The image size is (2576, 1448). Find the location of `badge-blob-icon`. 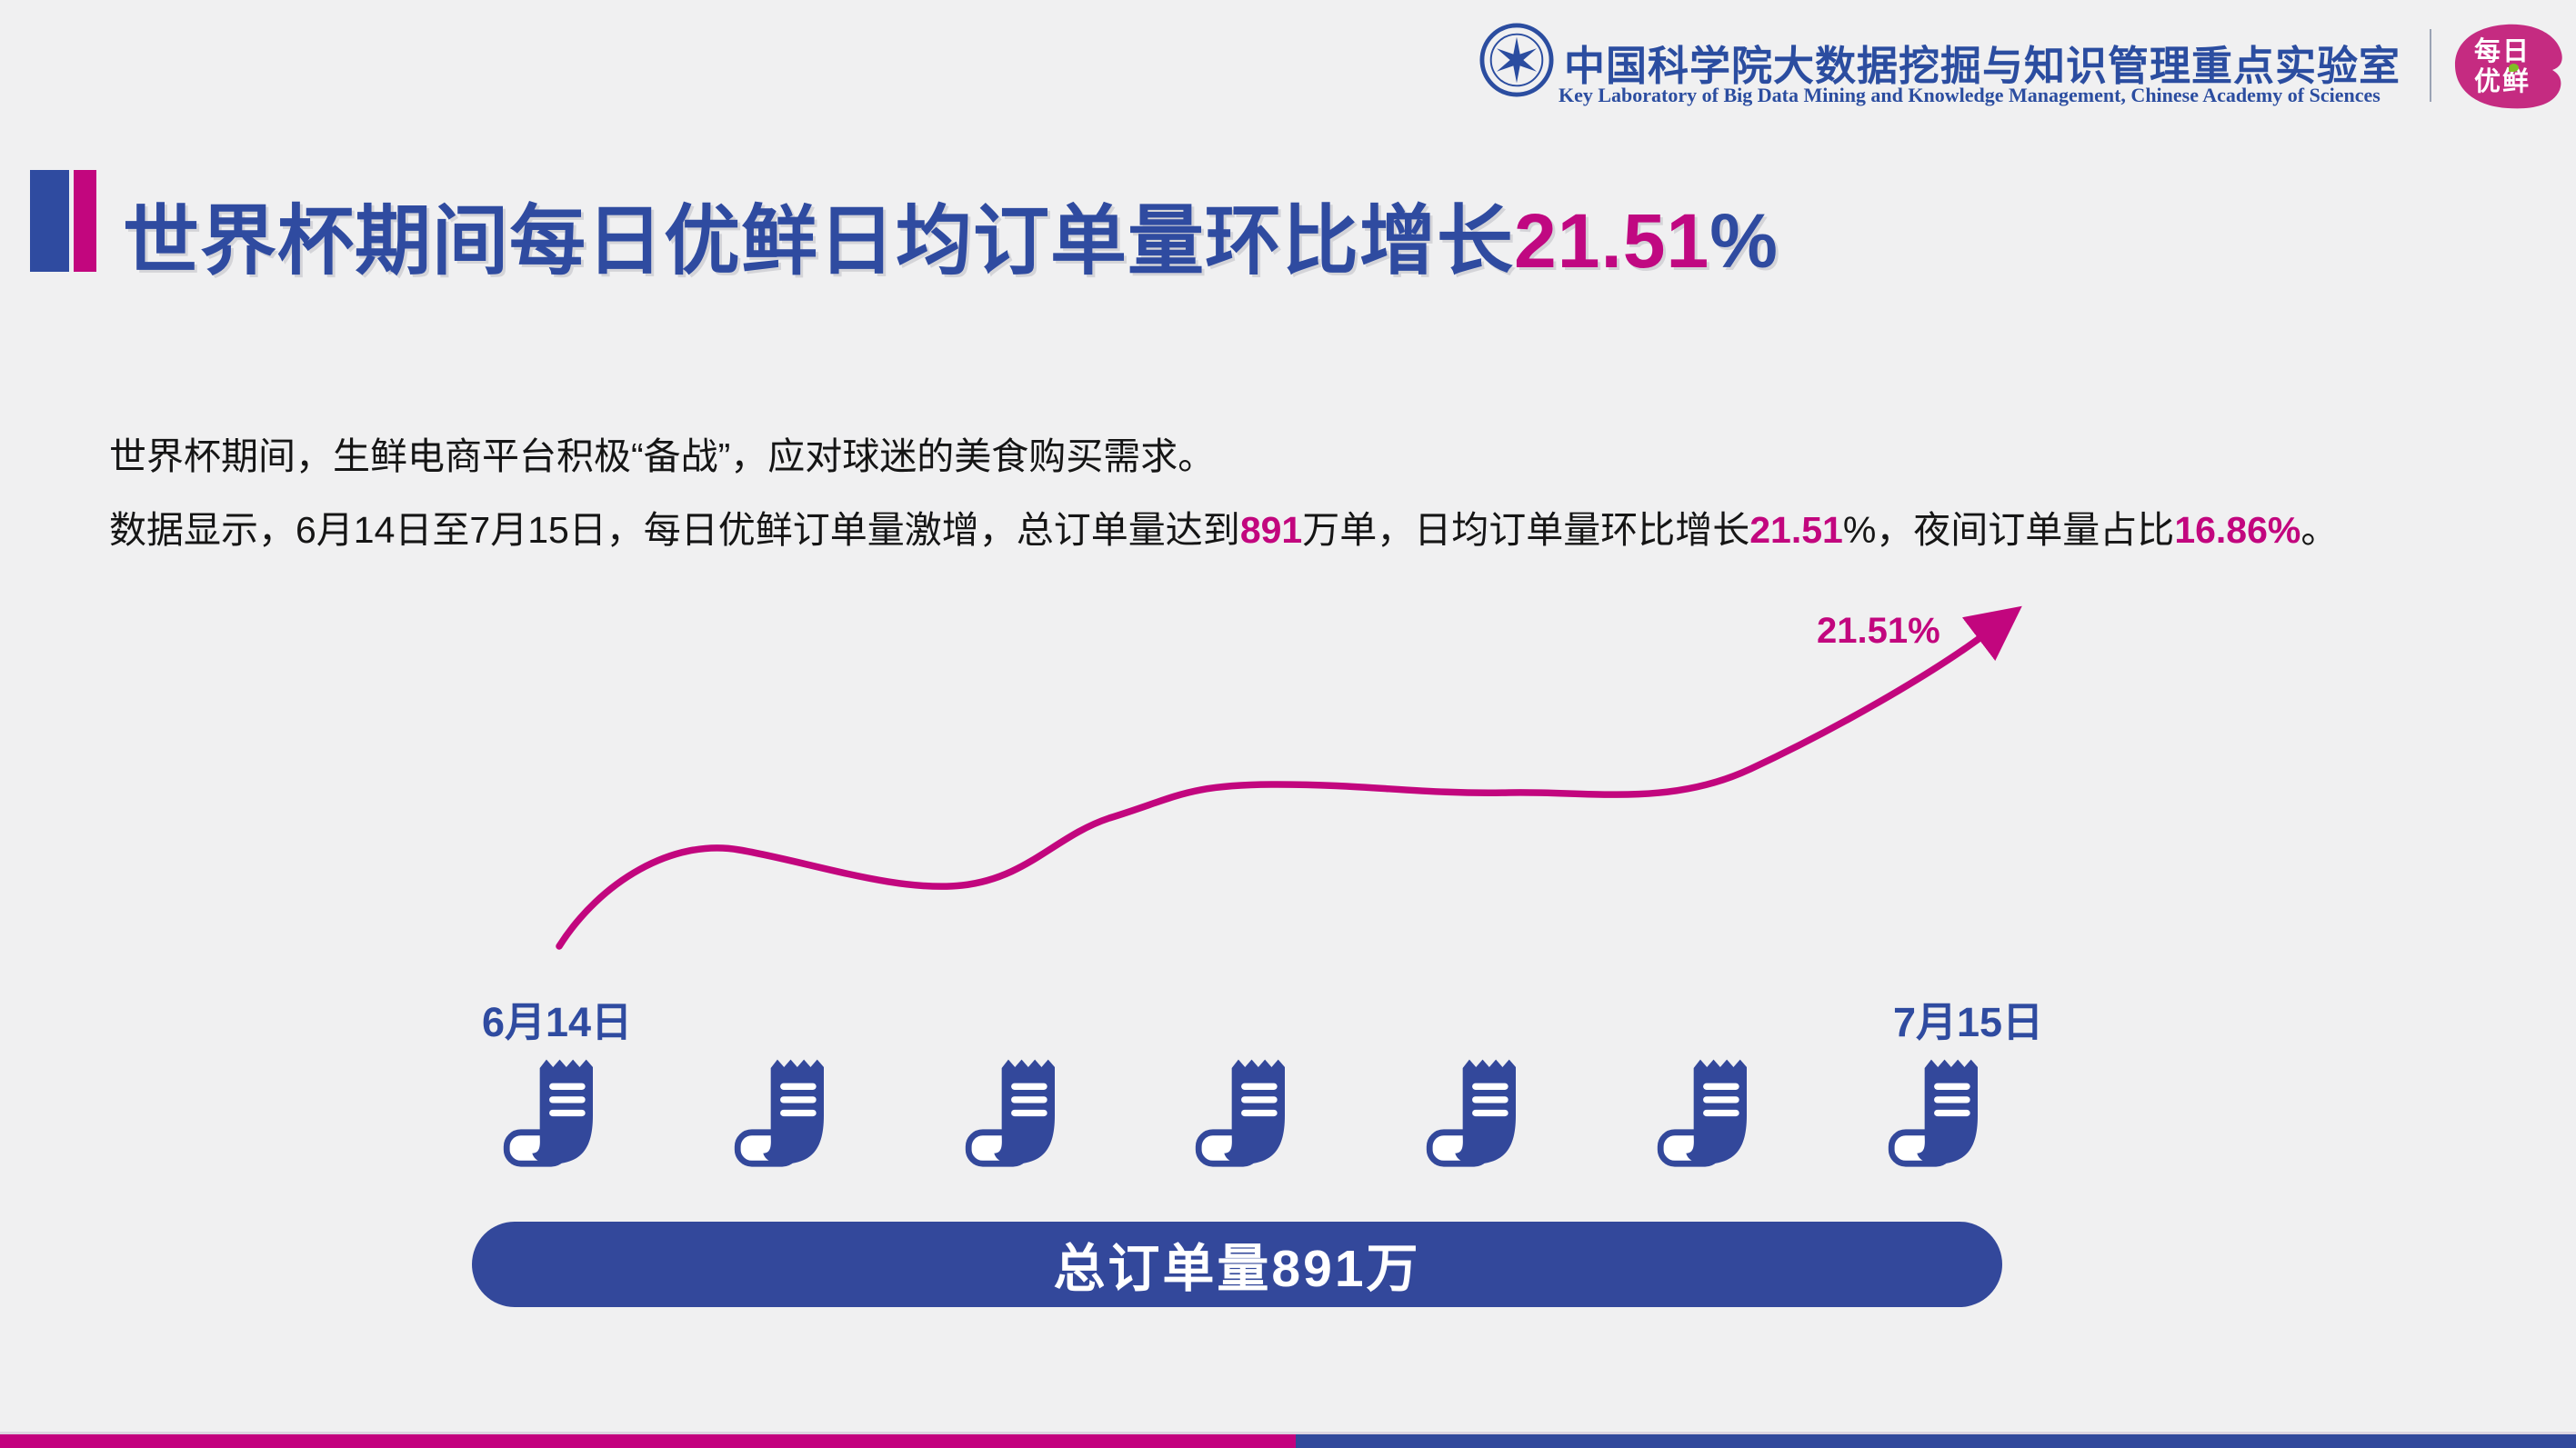

badge-blob-icon is located at coordinates (2508, 66).